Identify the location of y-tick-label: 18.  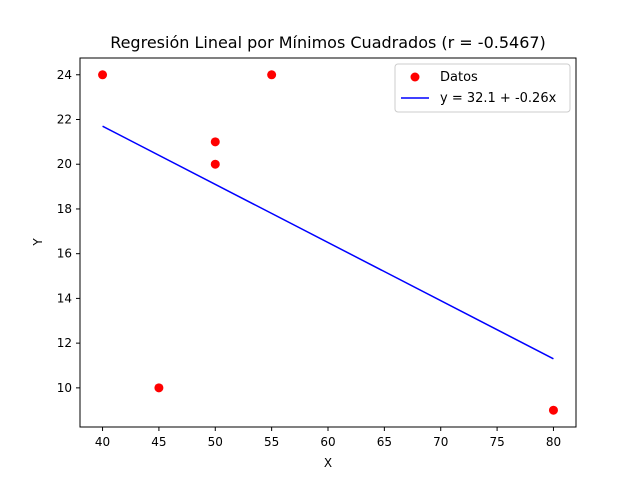
(64, 209).